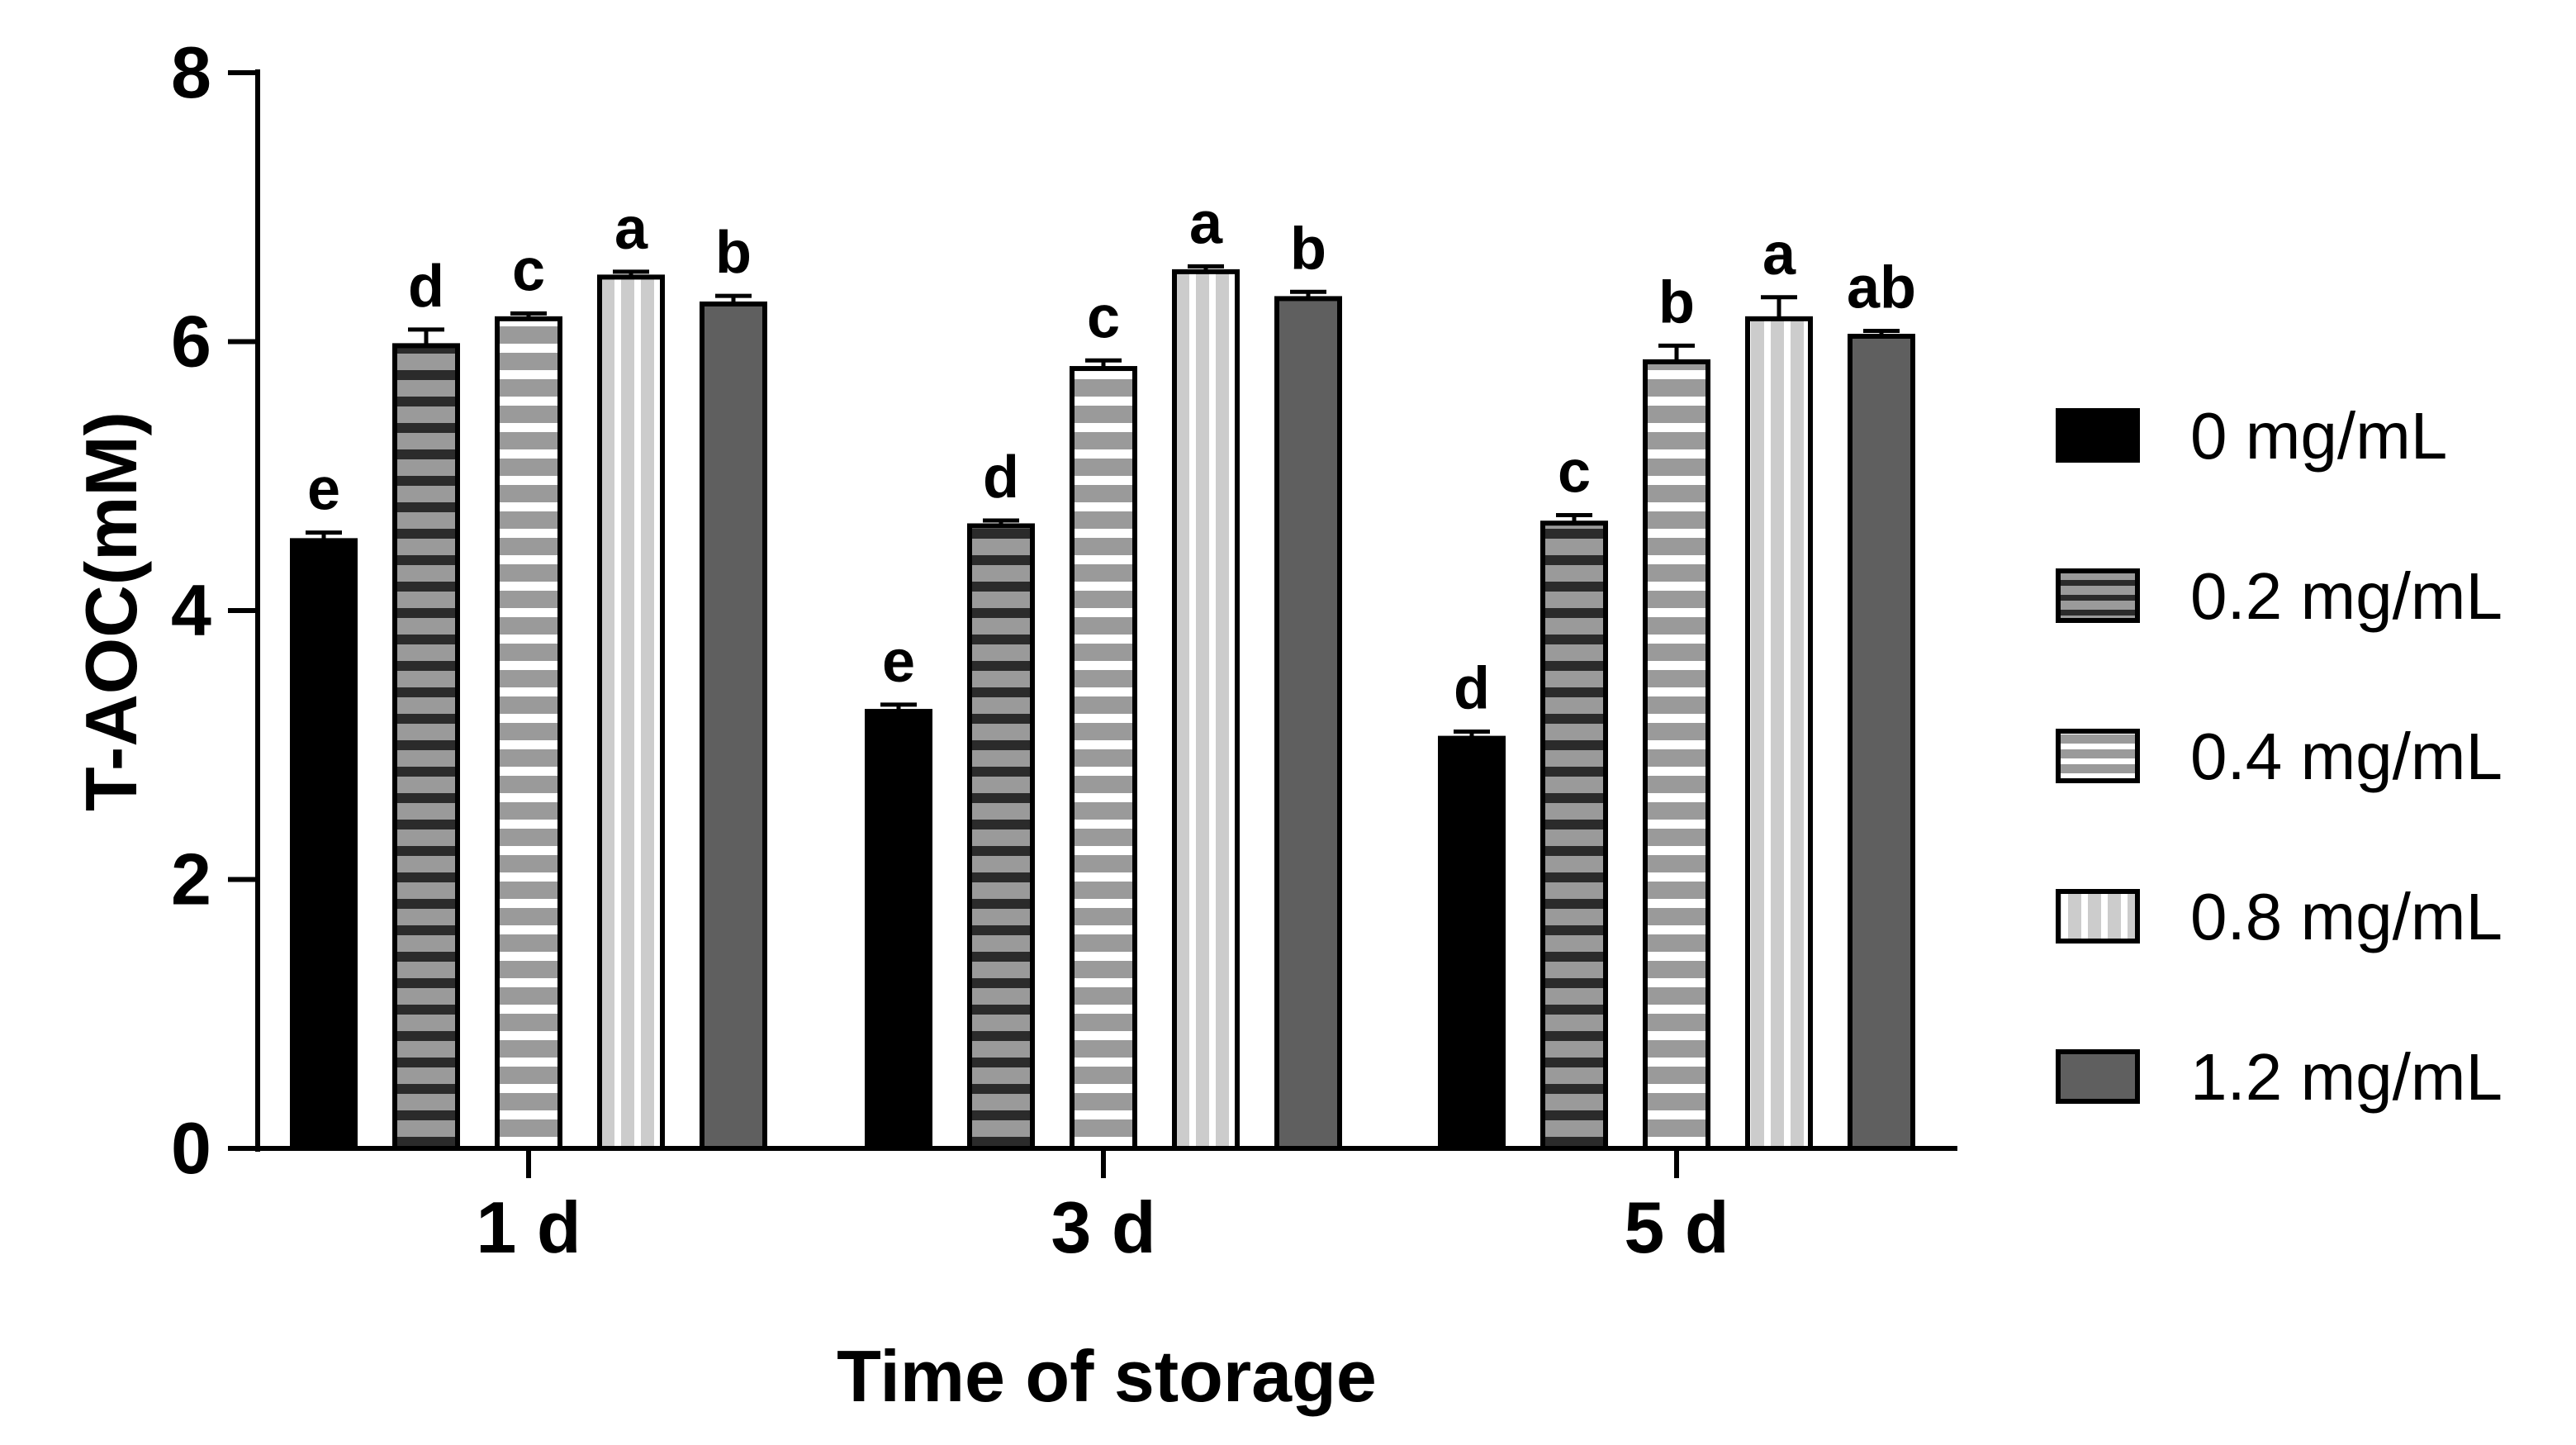 This screenshot has height=1445, width=2576. I want to click on y-axis-title: T-AOC(mM), so click(111, 611).